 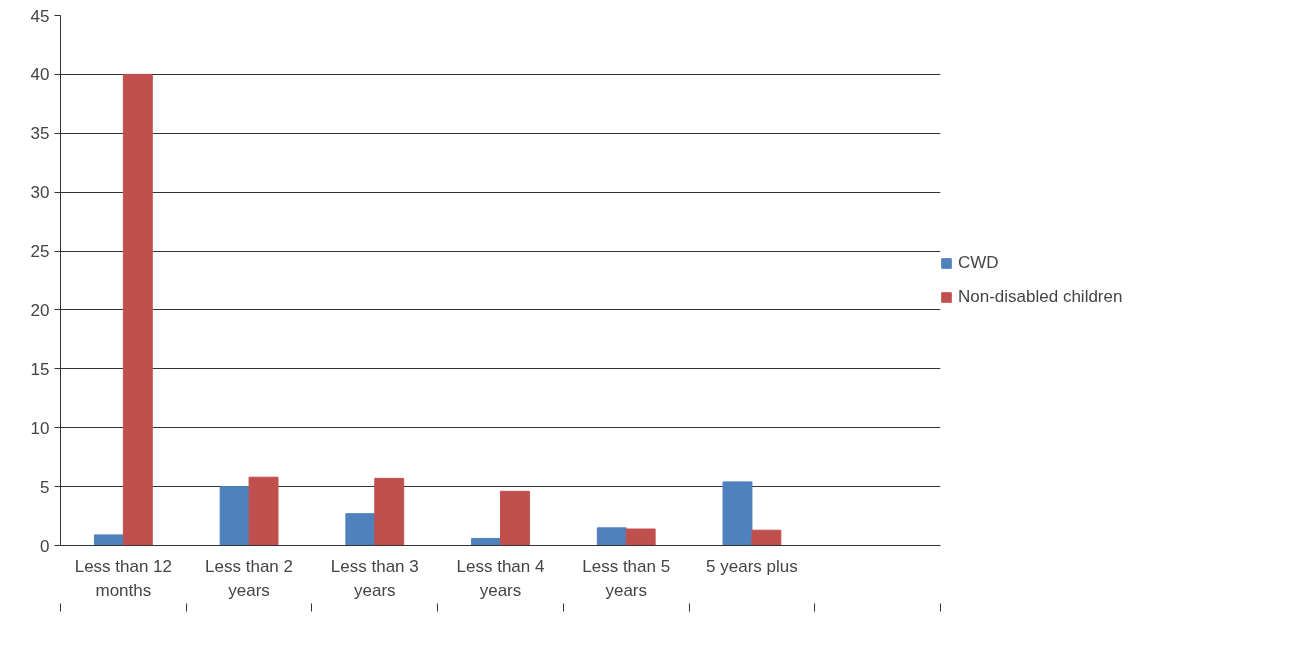 I want to click on y-tick-label: 25, so click(x=40, y=252).